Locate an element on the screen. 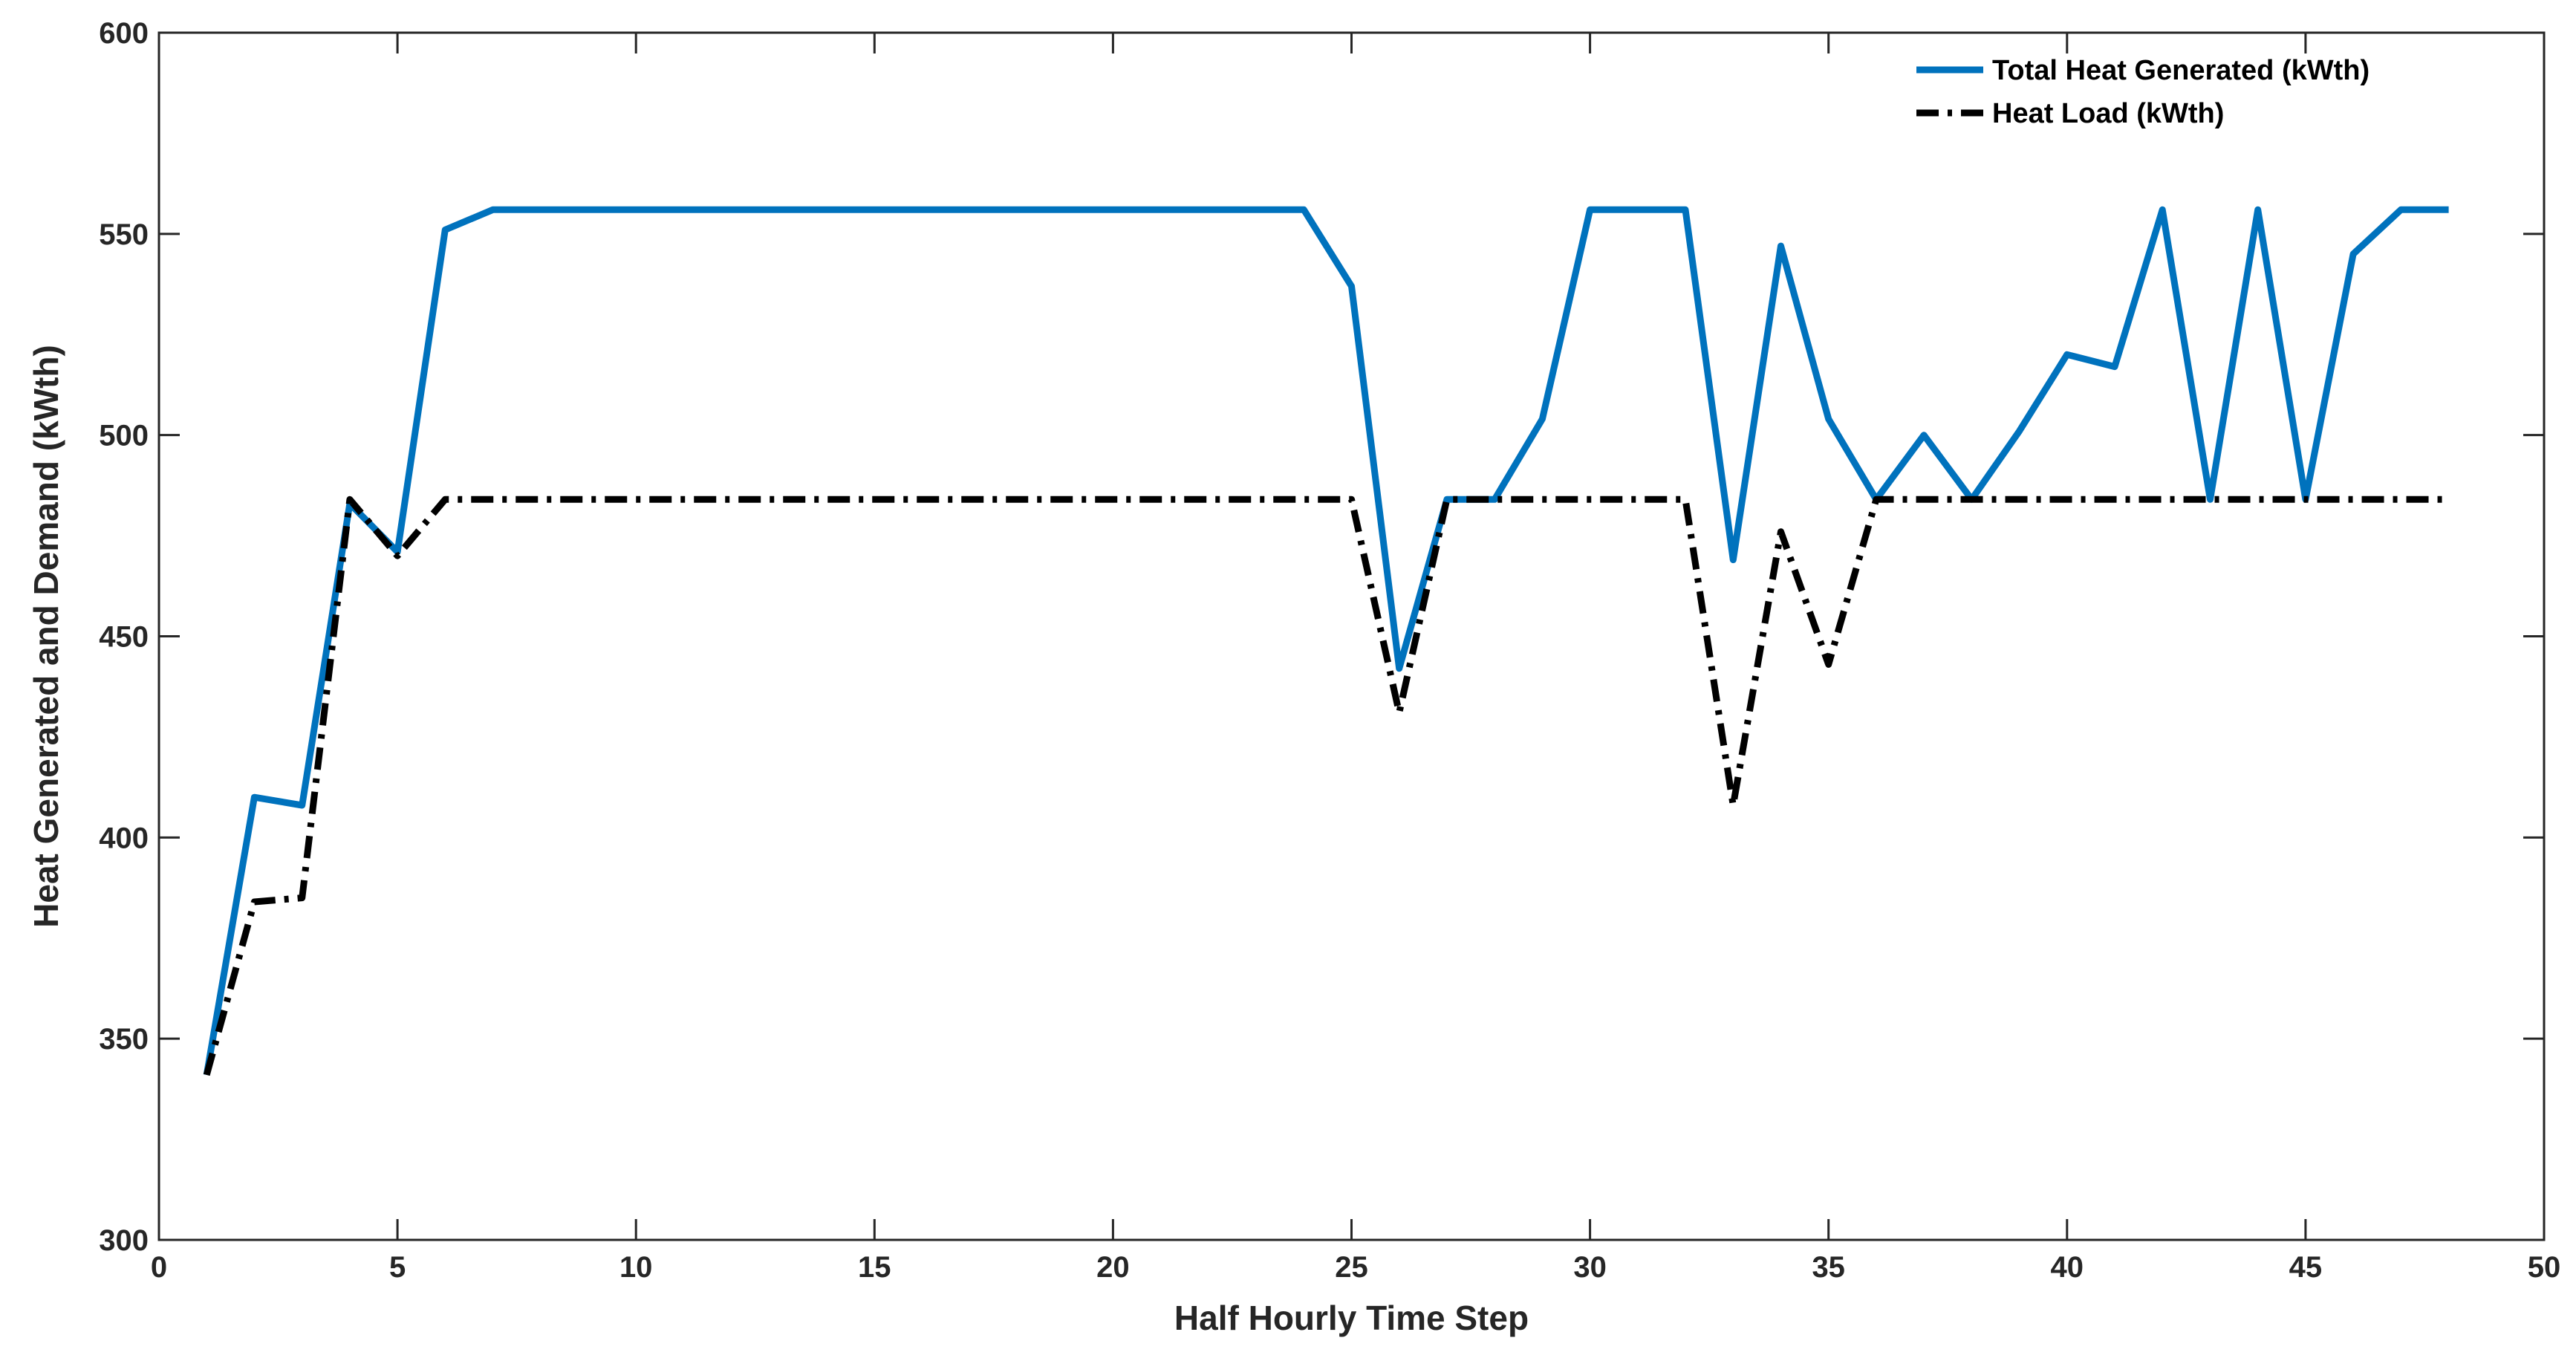  x-tick-label: 30 is located at coordinates (1590, 1267).